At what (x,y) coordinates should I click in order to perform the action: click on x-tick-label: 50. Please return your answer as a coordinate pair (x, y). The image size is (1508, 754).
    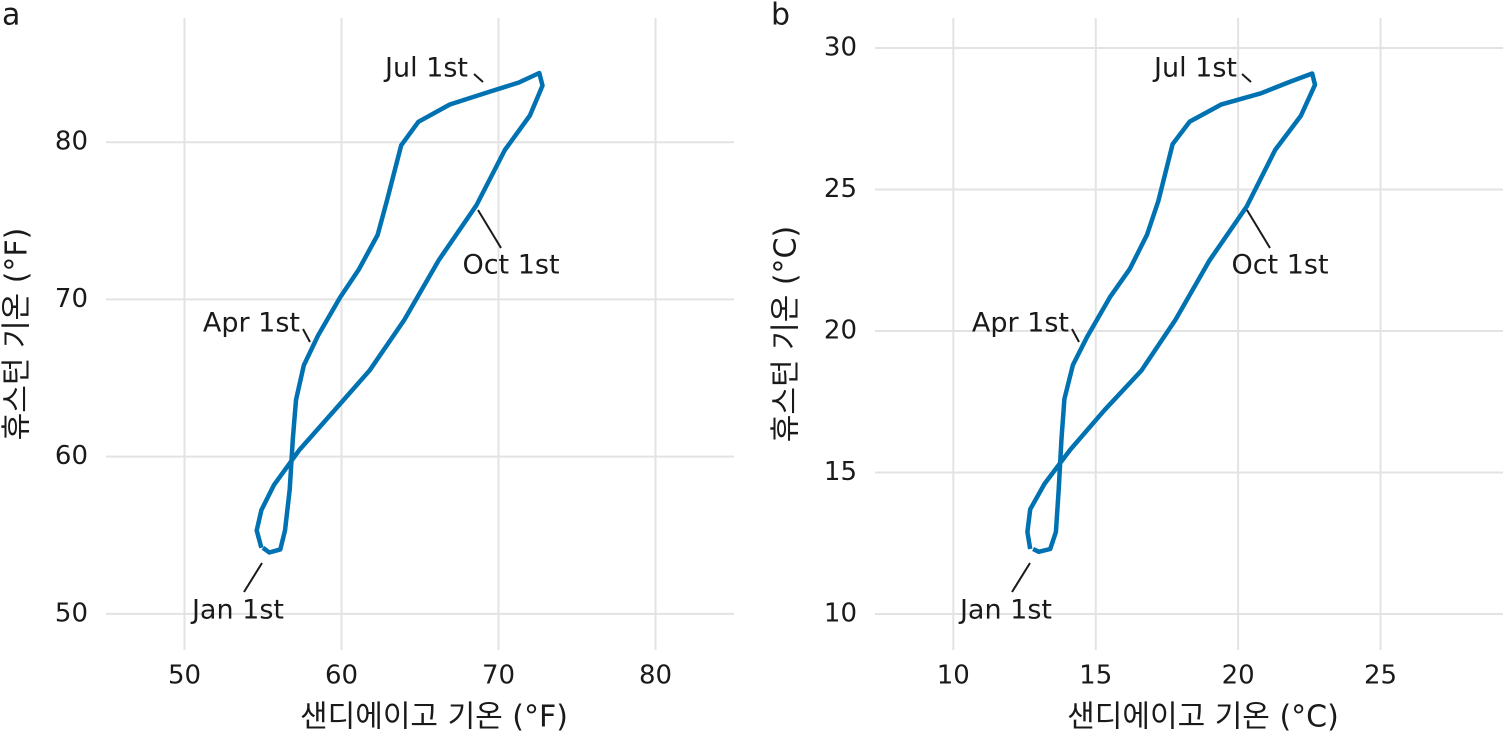
    Looking at the image, I should click on (184, 676).